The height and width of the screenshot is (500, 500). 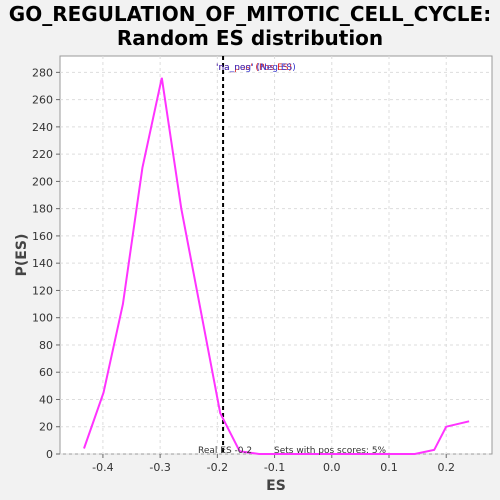 I want to click on y-tick-label: 120, so click(x=42, y=290).